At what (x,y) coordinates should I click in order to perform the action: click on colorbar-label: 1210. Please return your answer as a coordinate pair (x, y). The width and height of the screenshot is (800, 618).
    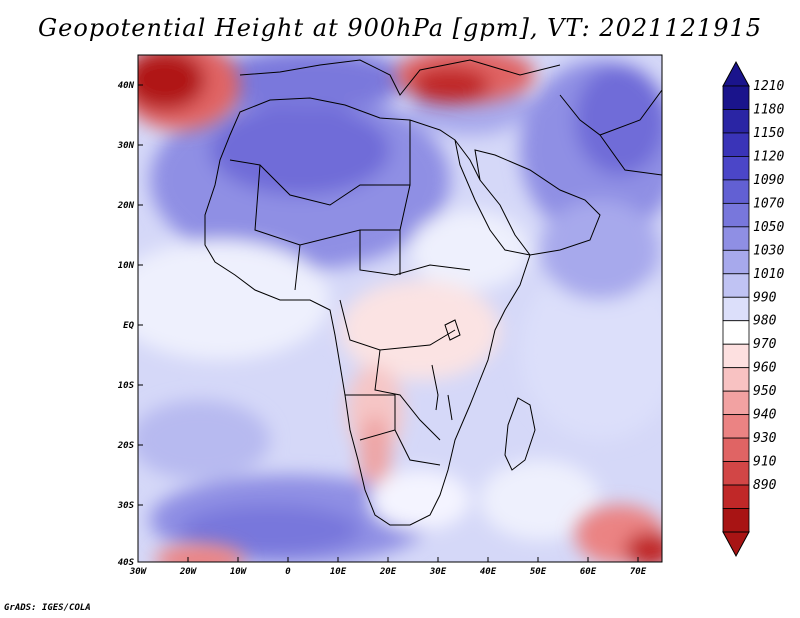
    Looking at the image, I should click on (768, 86).